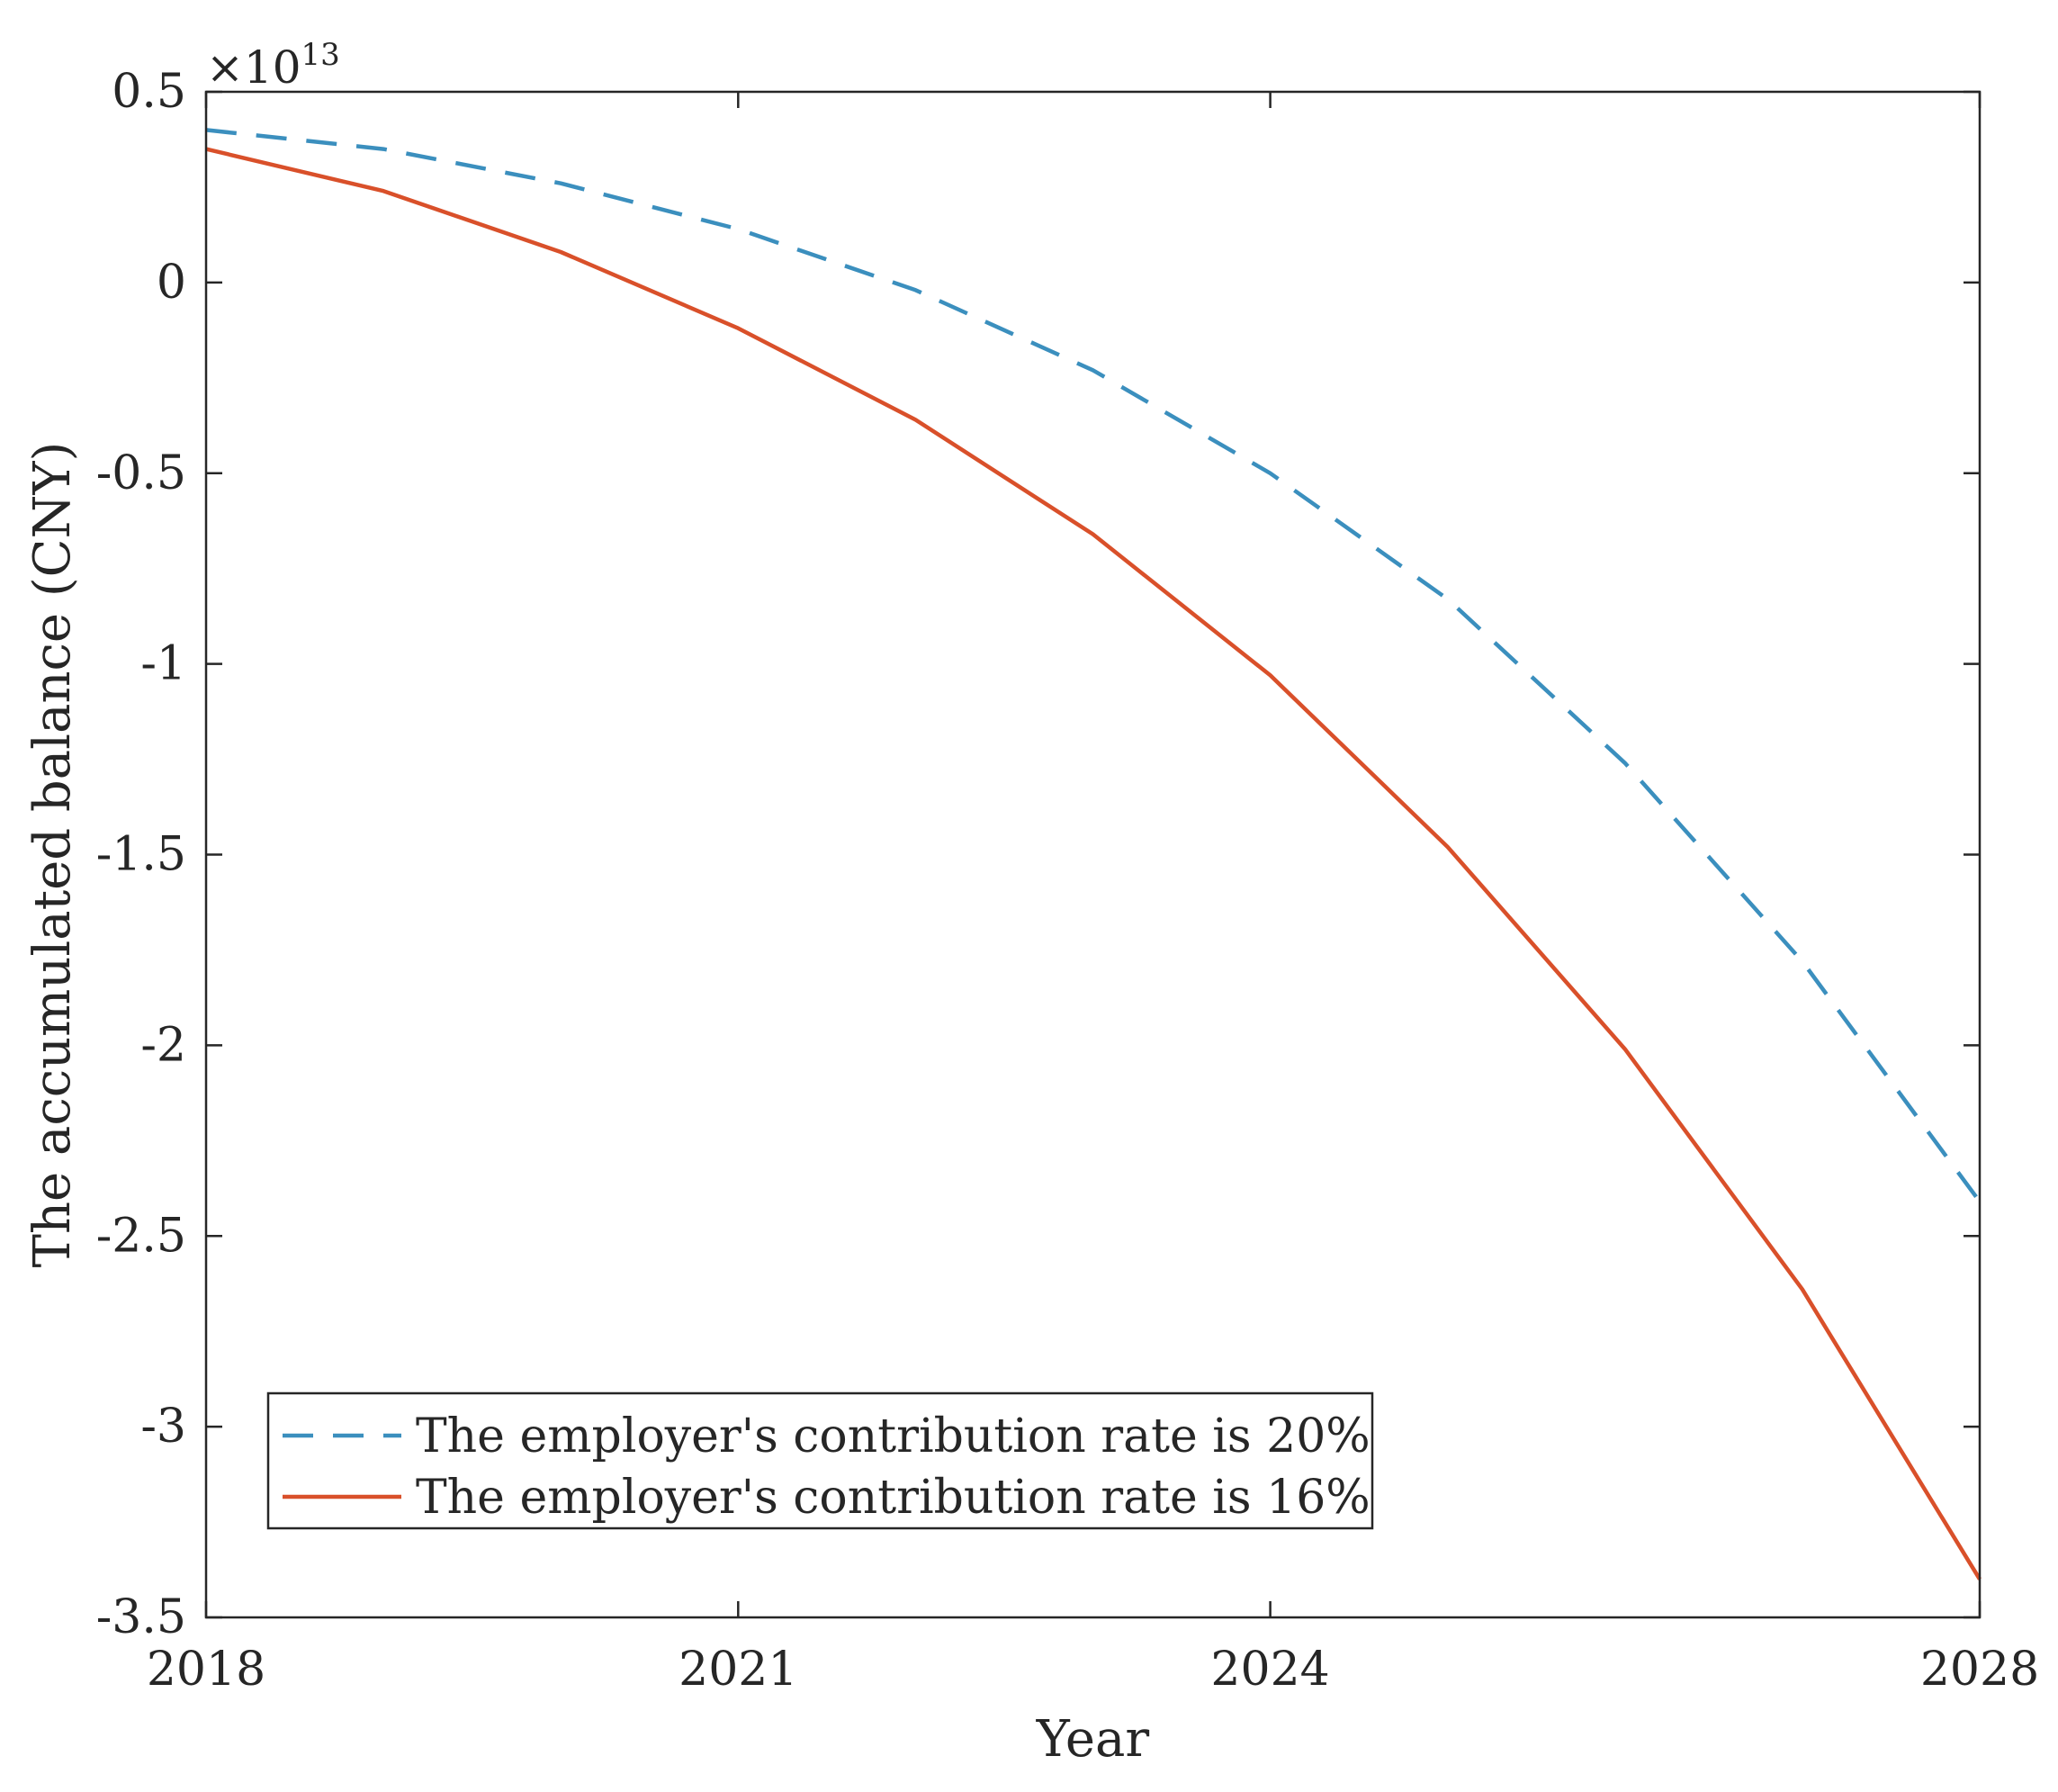  I want to click on x-tick-label: 2028, so click(1979, 1670).